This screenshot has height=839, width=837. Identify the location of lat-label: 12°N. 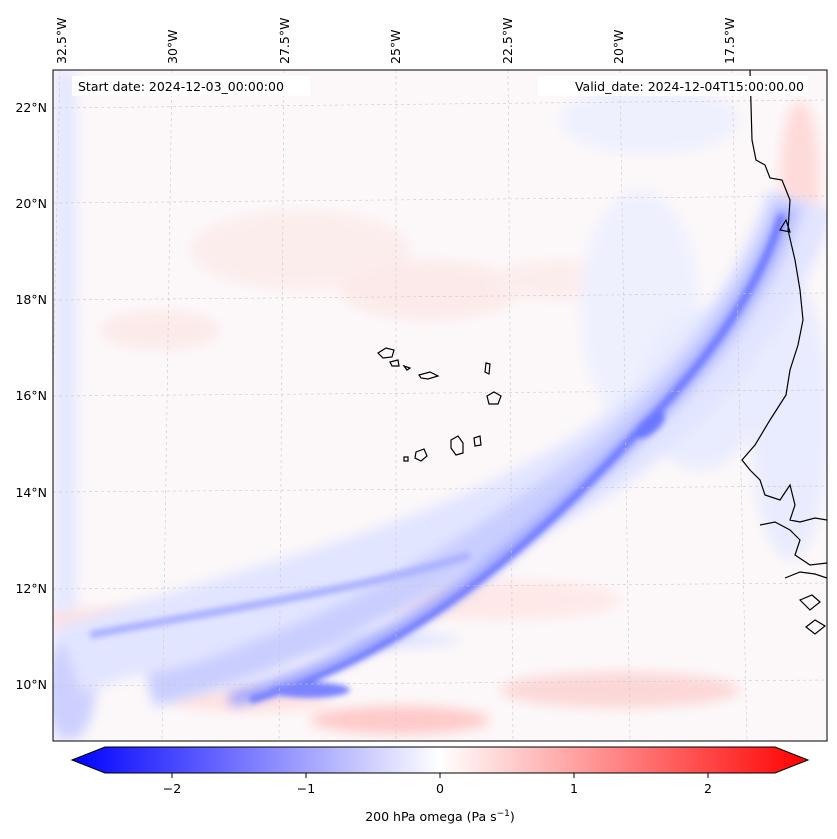
(31, 588).